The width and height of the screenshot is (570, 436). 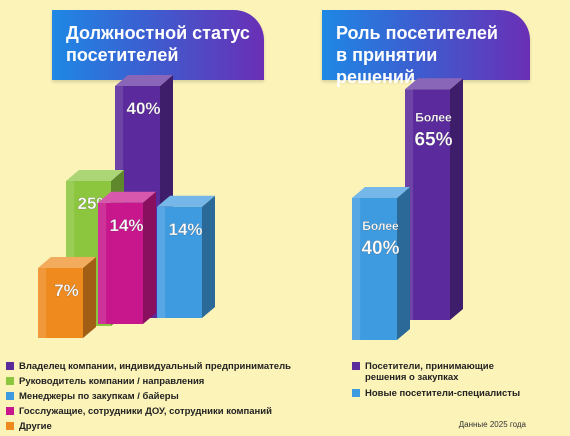 I want to click on legend-label: Другие, so click(x=35, y=426).